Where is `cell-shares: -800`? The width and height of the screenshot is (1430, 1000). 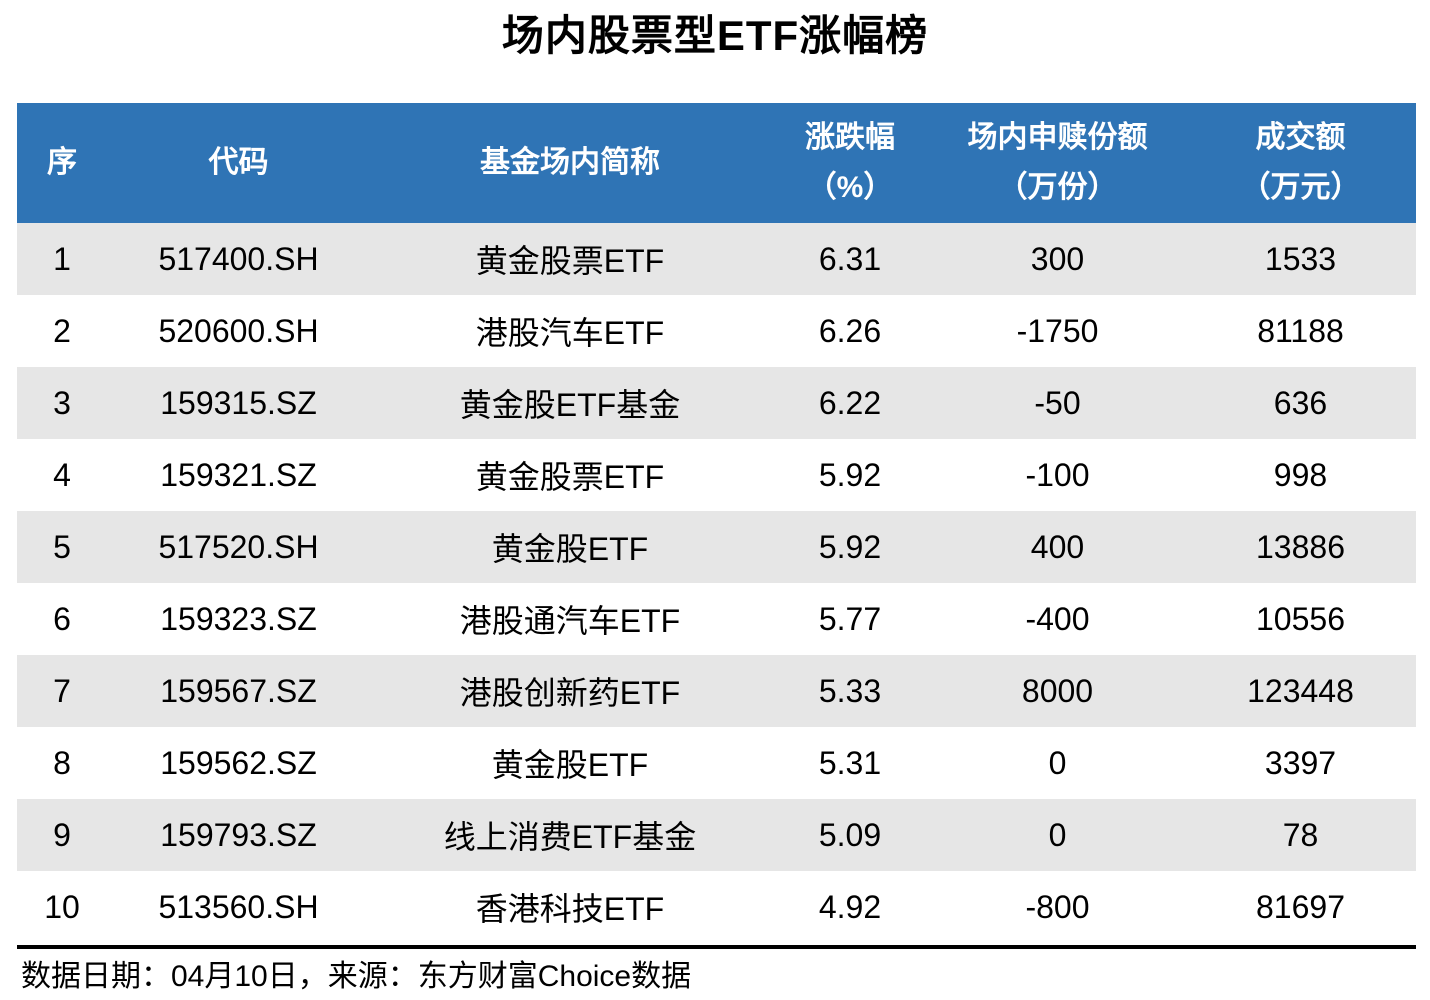 cell-shares: -800 is located at coordinates (1057, 906).